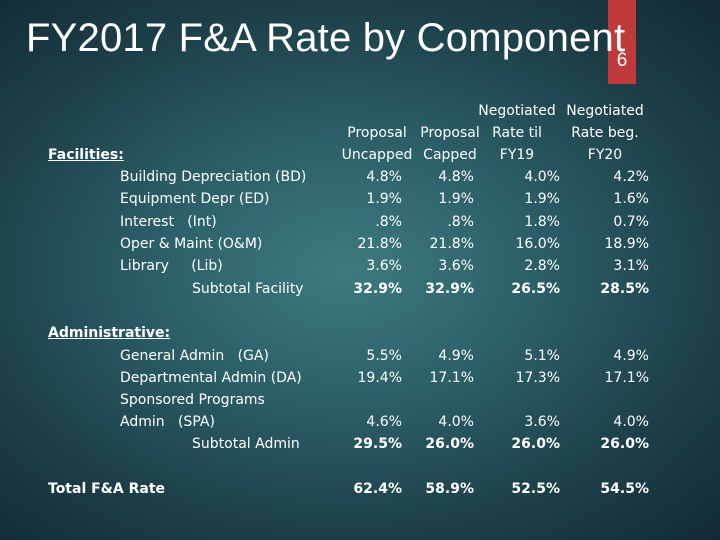  Describe the element at coordinates (377, 155) in the screenshot. I see `header-col1-line2: Uncapped` at that location.